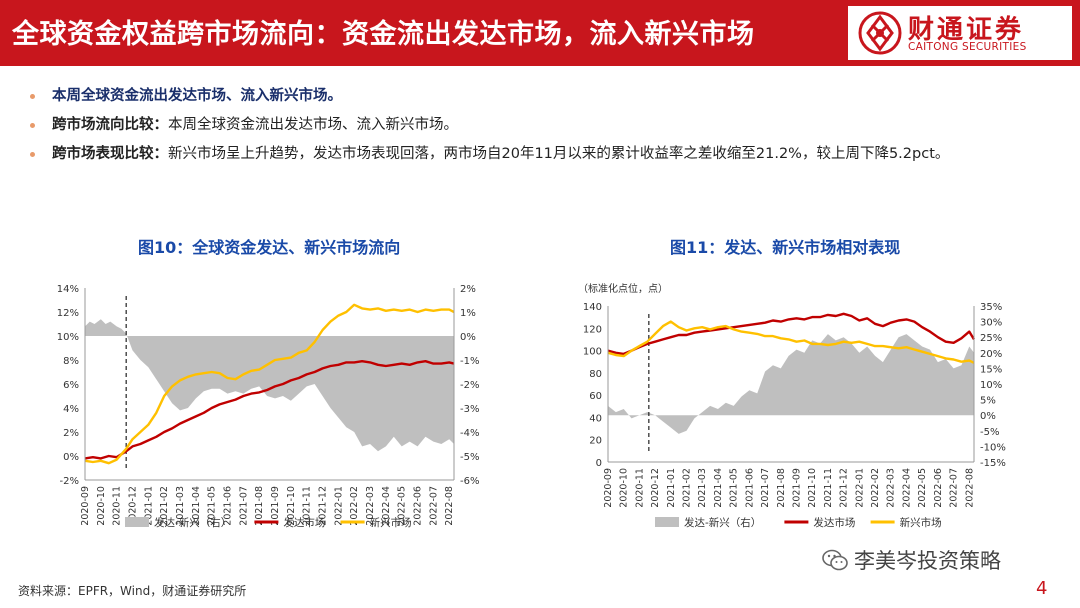  What do you see at coordinates (71, 361) in the screenshot?
I see `y-left-tick-label: 8%` at bounding box center [71, 361].